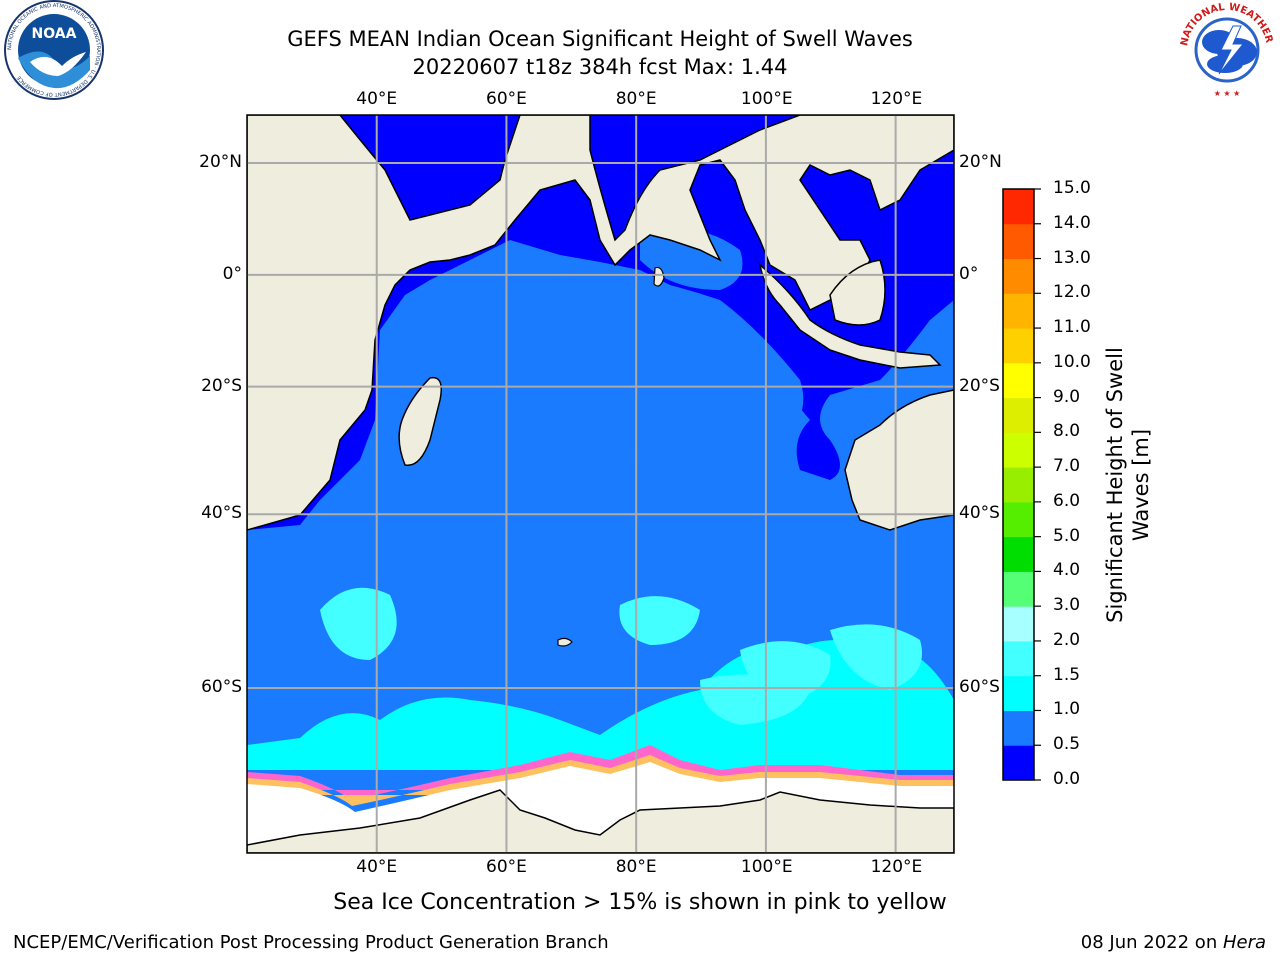 Image resolution: width=1280 pixels, height=960 pixels. I want to click on lat-tick-label-left: 40°S, so click(221, 513).